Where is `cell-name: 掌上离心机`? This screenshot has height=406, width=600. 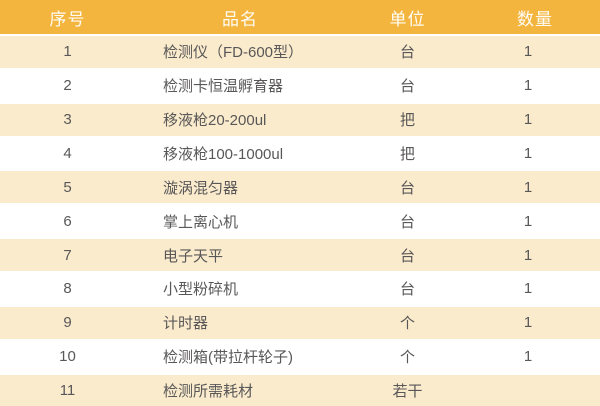
cell-name: 掌上离心机 is located at coordinates (201, 222).